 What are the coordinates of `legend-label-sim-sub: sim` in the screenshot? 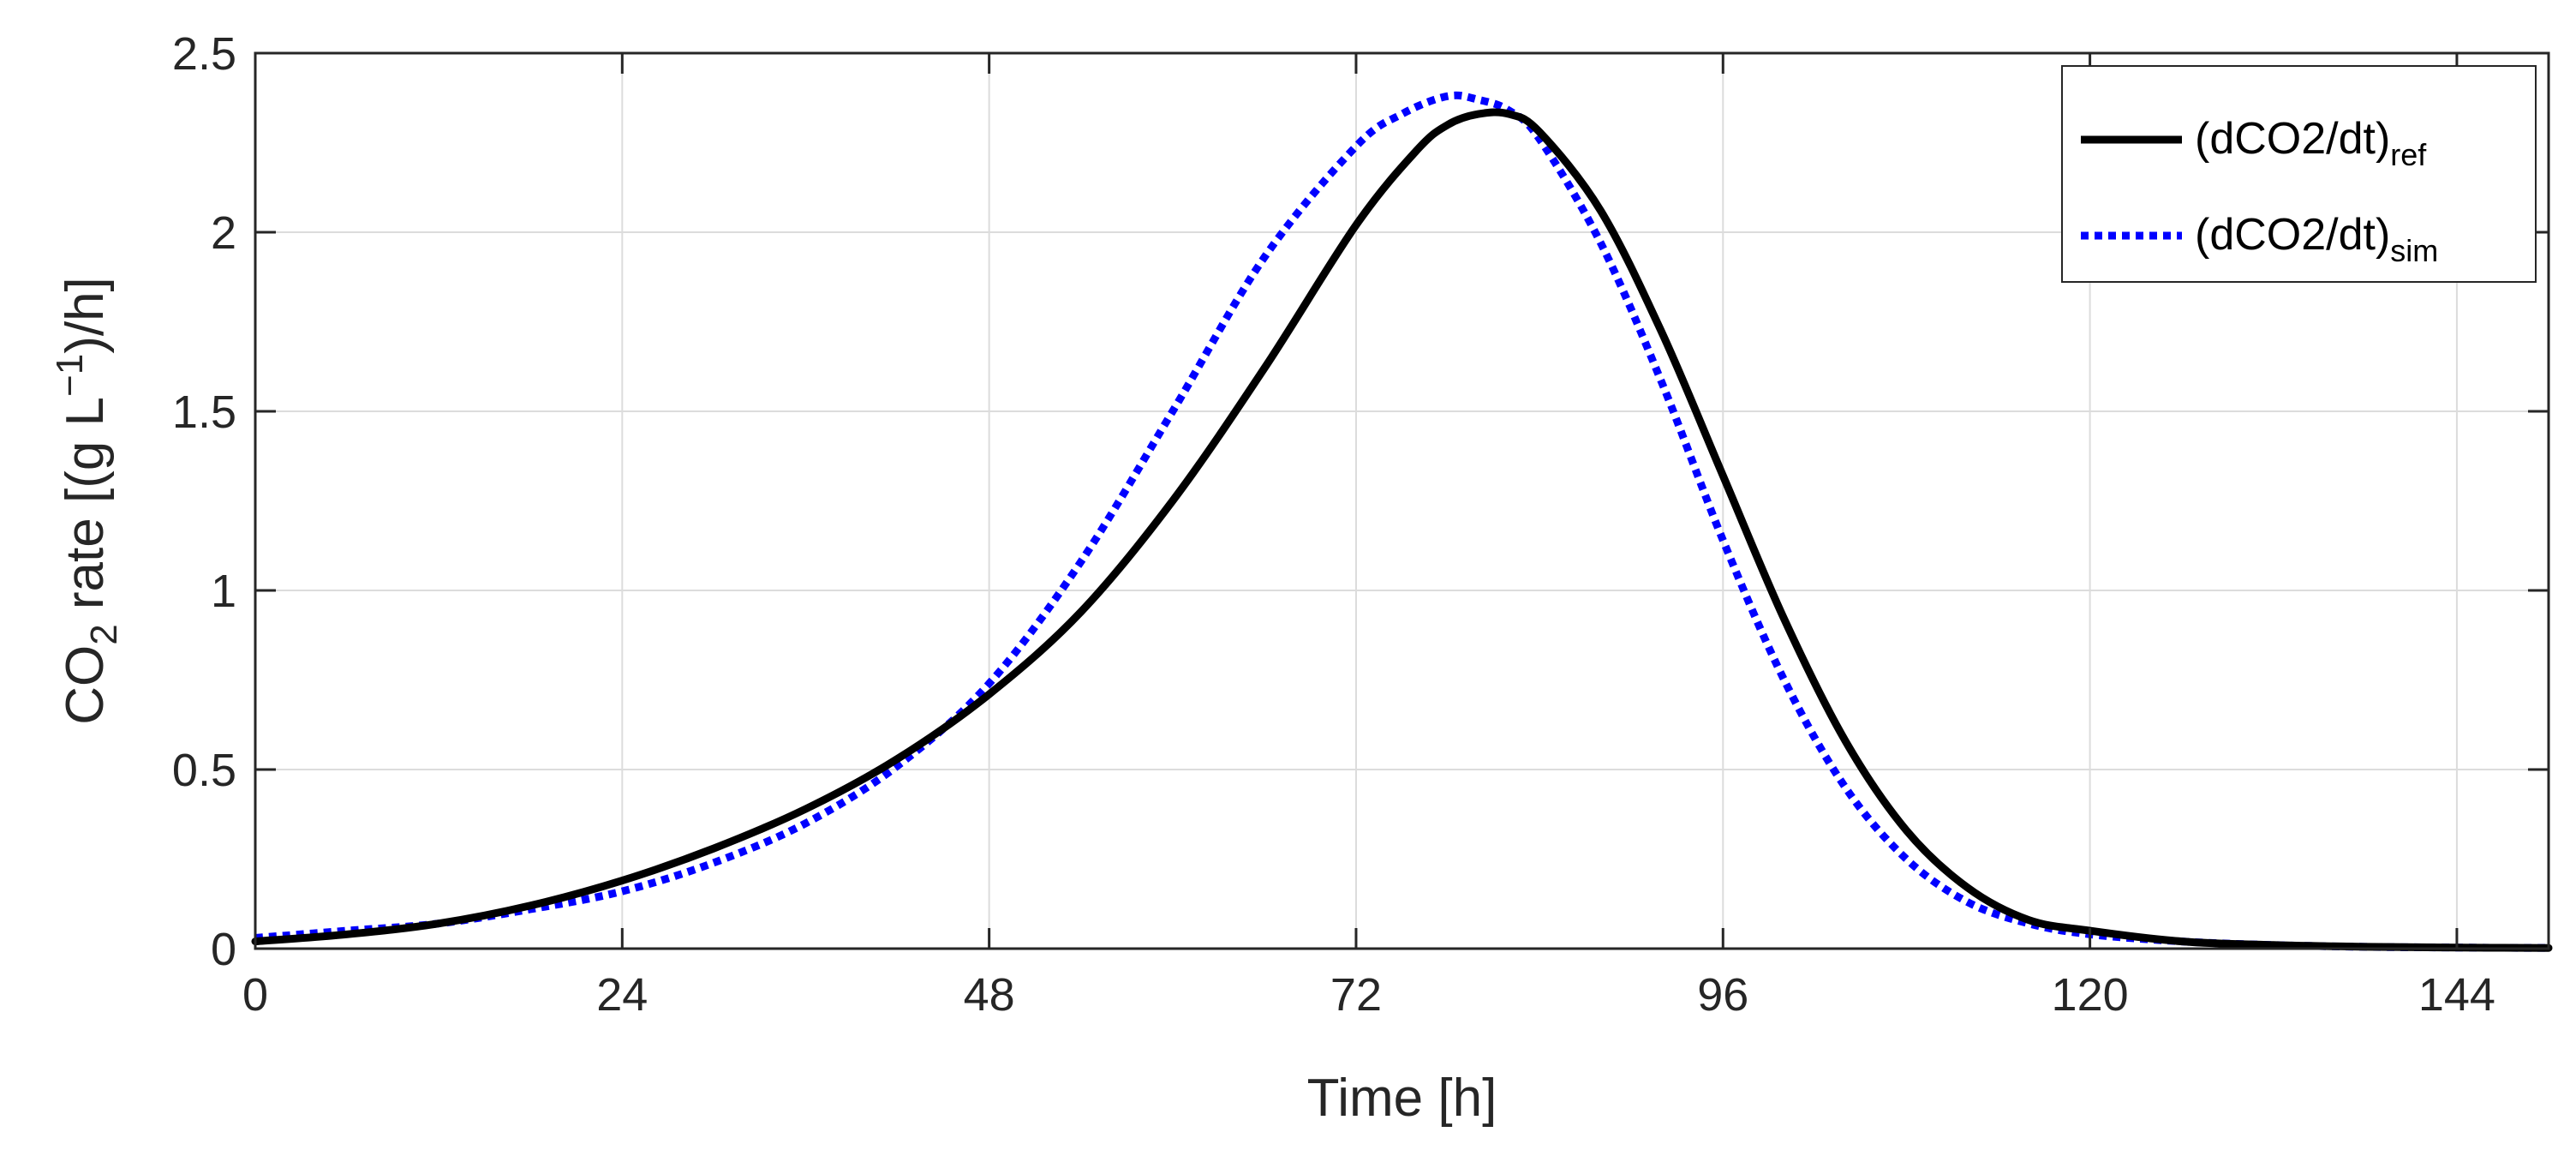 It's located at (2414, 251).